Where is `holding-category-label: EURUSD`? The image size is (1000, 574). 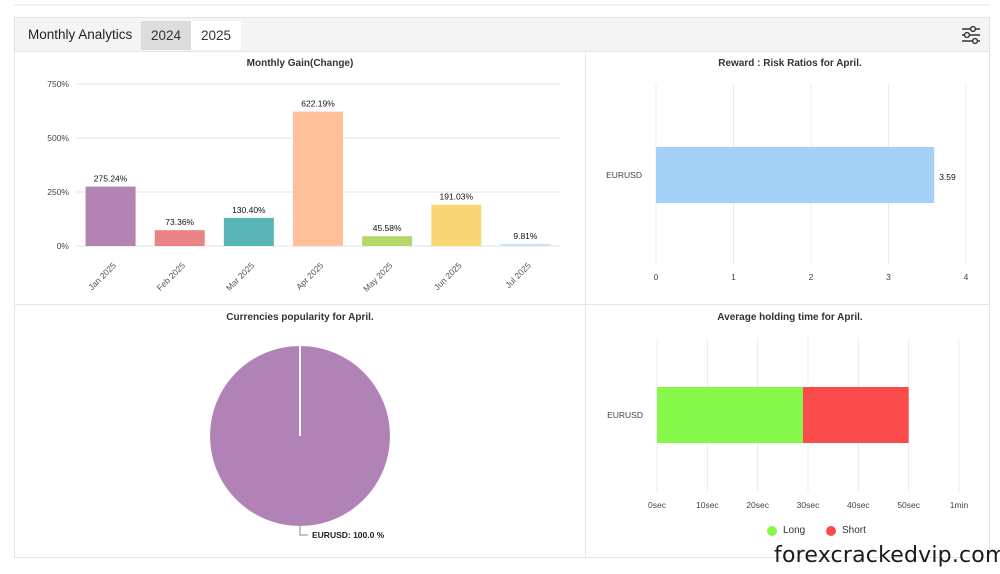
holding-category-label: EURUSD is located at coordinates (625, 415).